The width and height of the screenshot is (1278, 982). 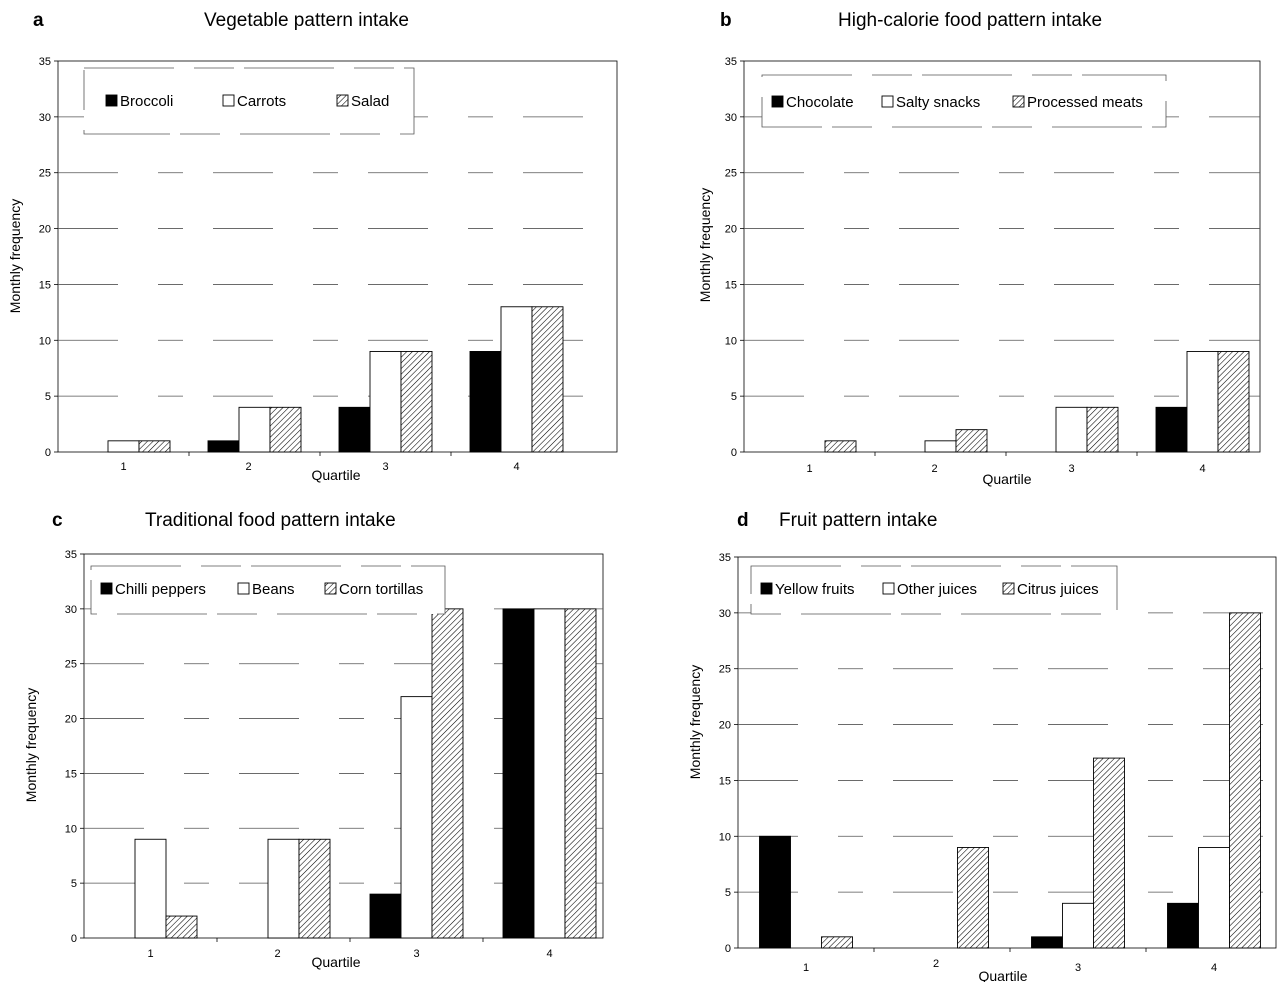 What do you see at coordinates (547, 379) in the screenshot?
I see `bar-salad-q4` at bounding box center [547, 379].